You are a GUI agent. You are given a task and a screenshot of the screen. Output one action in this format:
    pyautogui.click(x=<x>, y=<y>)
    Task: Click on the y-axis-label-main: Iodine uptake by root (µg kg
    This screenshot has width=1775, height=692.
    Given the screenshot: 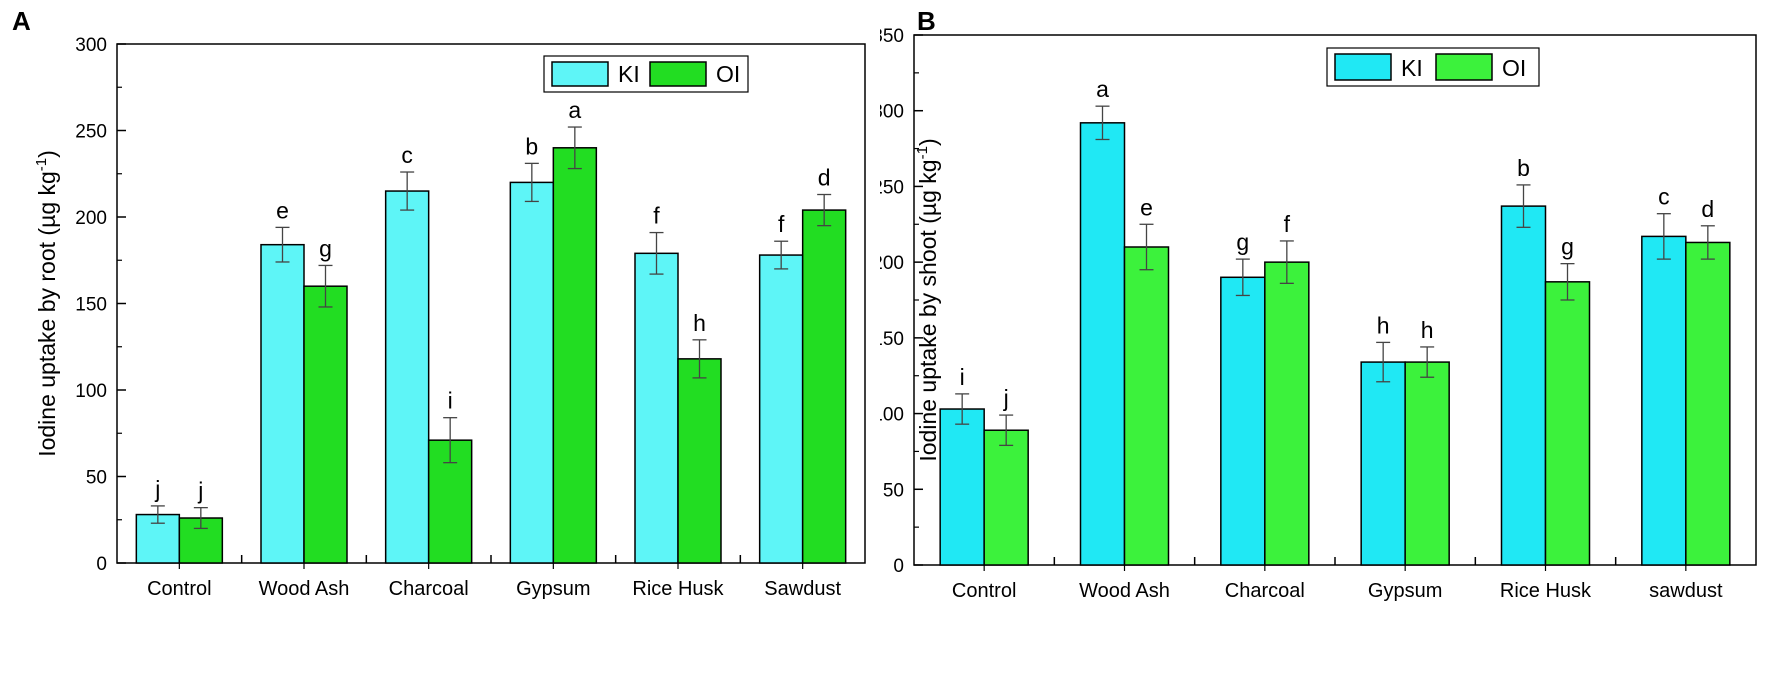 What is the action you would take?
    pyautogui.click(x=47, y=314)
    